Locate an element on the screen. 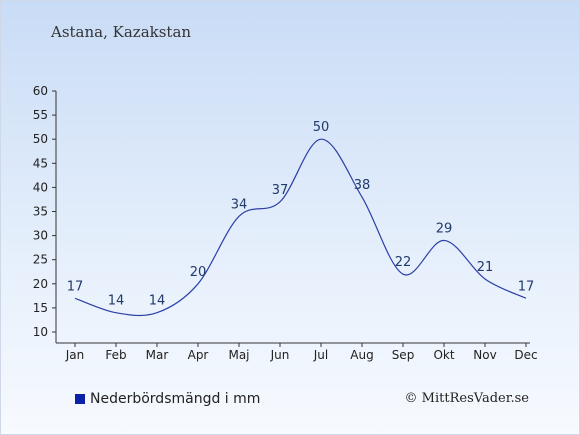 This screenshot has width=580, height=435. y-tick-label: 10 is located at coordinates (40, 332).